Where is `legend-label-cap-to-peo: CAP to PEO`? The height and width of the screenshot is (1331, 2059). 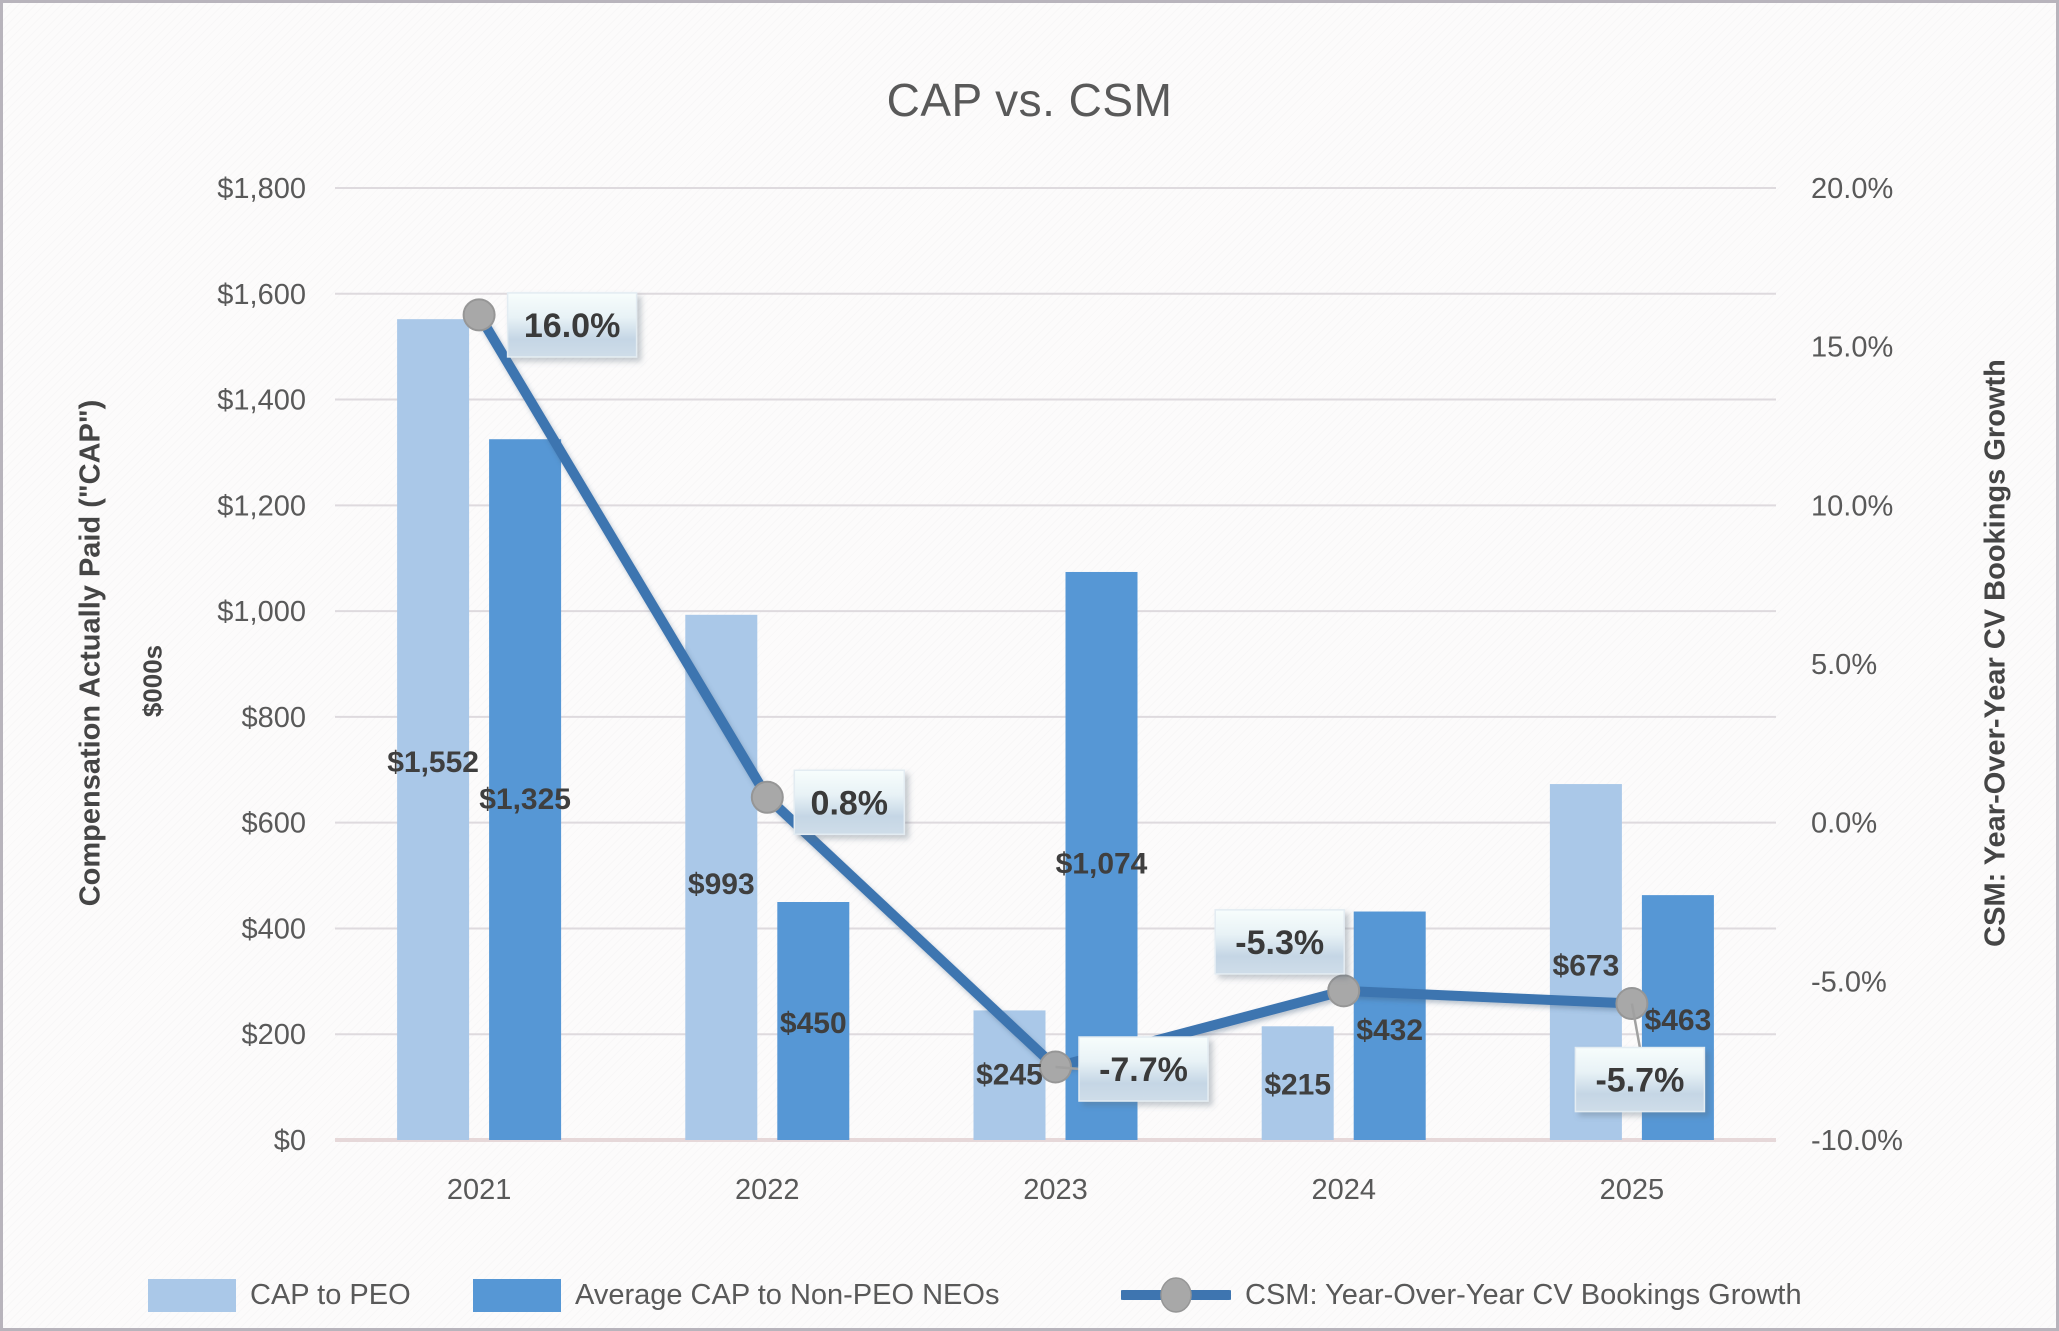
legend-label-cap-to-peo: CAP to PEO is located at coordinates (330, 1294).